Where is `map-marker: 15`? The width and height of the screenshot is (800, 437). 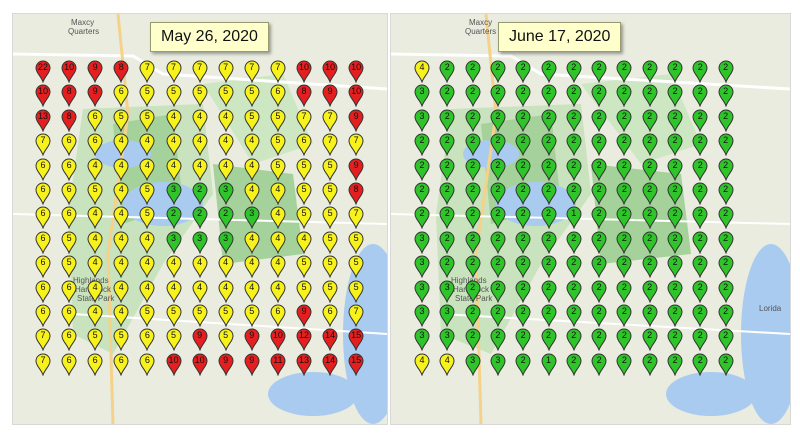
map-marker: 15 is located at coordinates (356, 340).